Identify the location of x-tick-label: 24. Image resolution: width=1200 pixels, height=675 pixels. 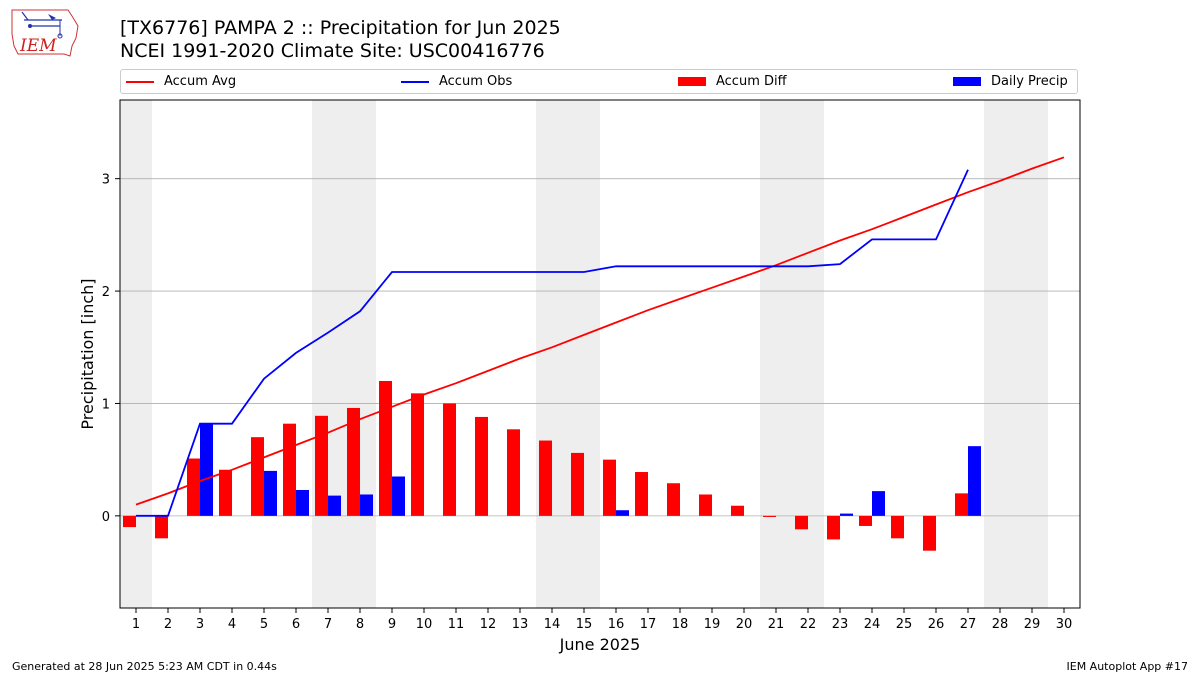
(872, 624).